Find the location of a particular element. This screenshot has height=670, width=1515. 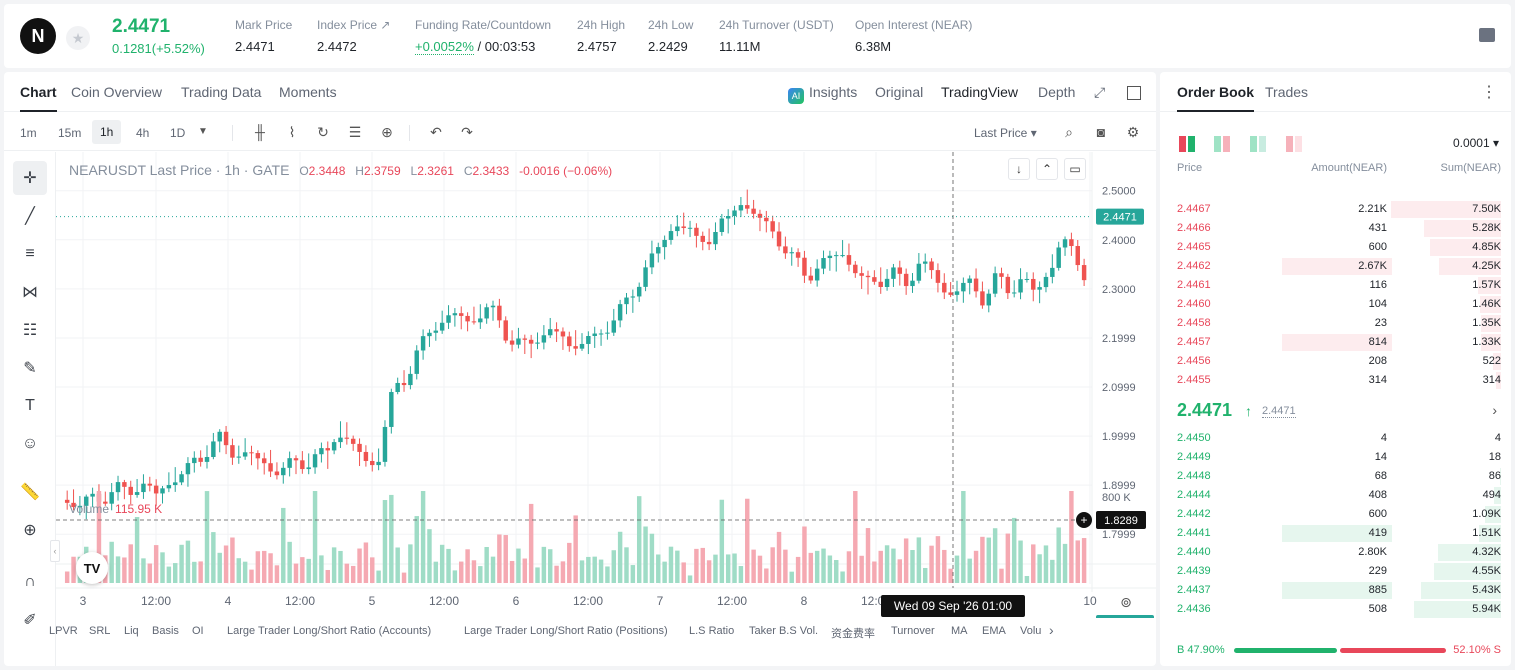

bid-row: 2.4440 2.80K 4.32K is located at coordinates (1335, 552).